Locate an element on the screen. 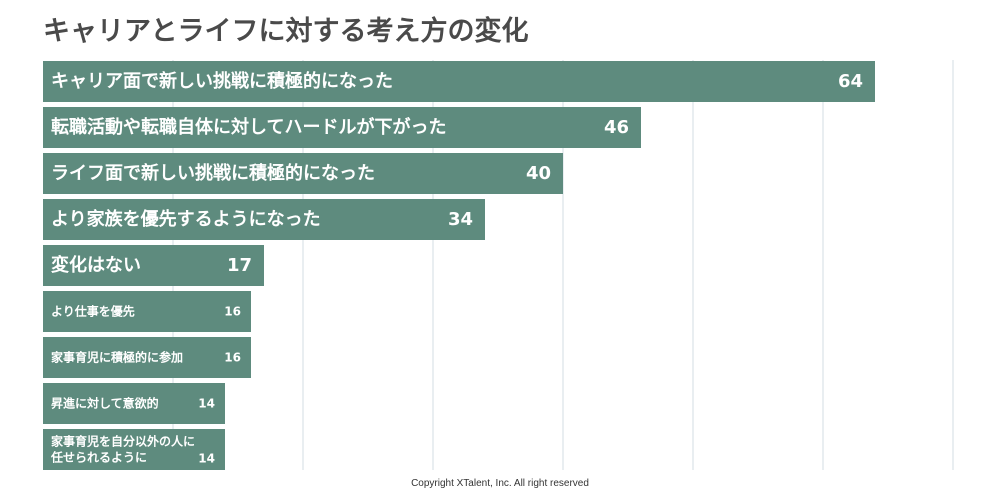  category-label: 家事育児を自分以外の人に任せられるように is located at coordinates (122, 449).